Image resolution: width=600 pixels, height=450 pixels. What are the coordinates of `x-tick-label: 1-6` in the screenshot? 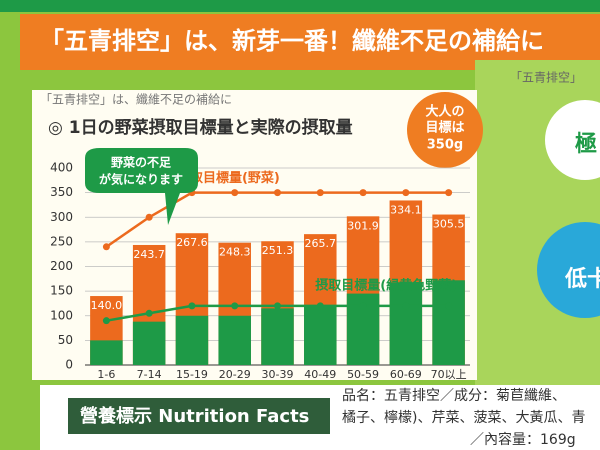 It's located at (106, 374).